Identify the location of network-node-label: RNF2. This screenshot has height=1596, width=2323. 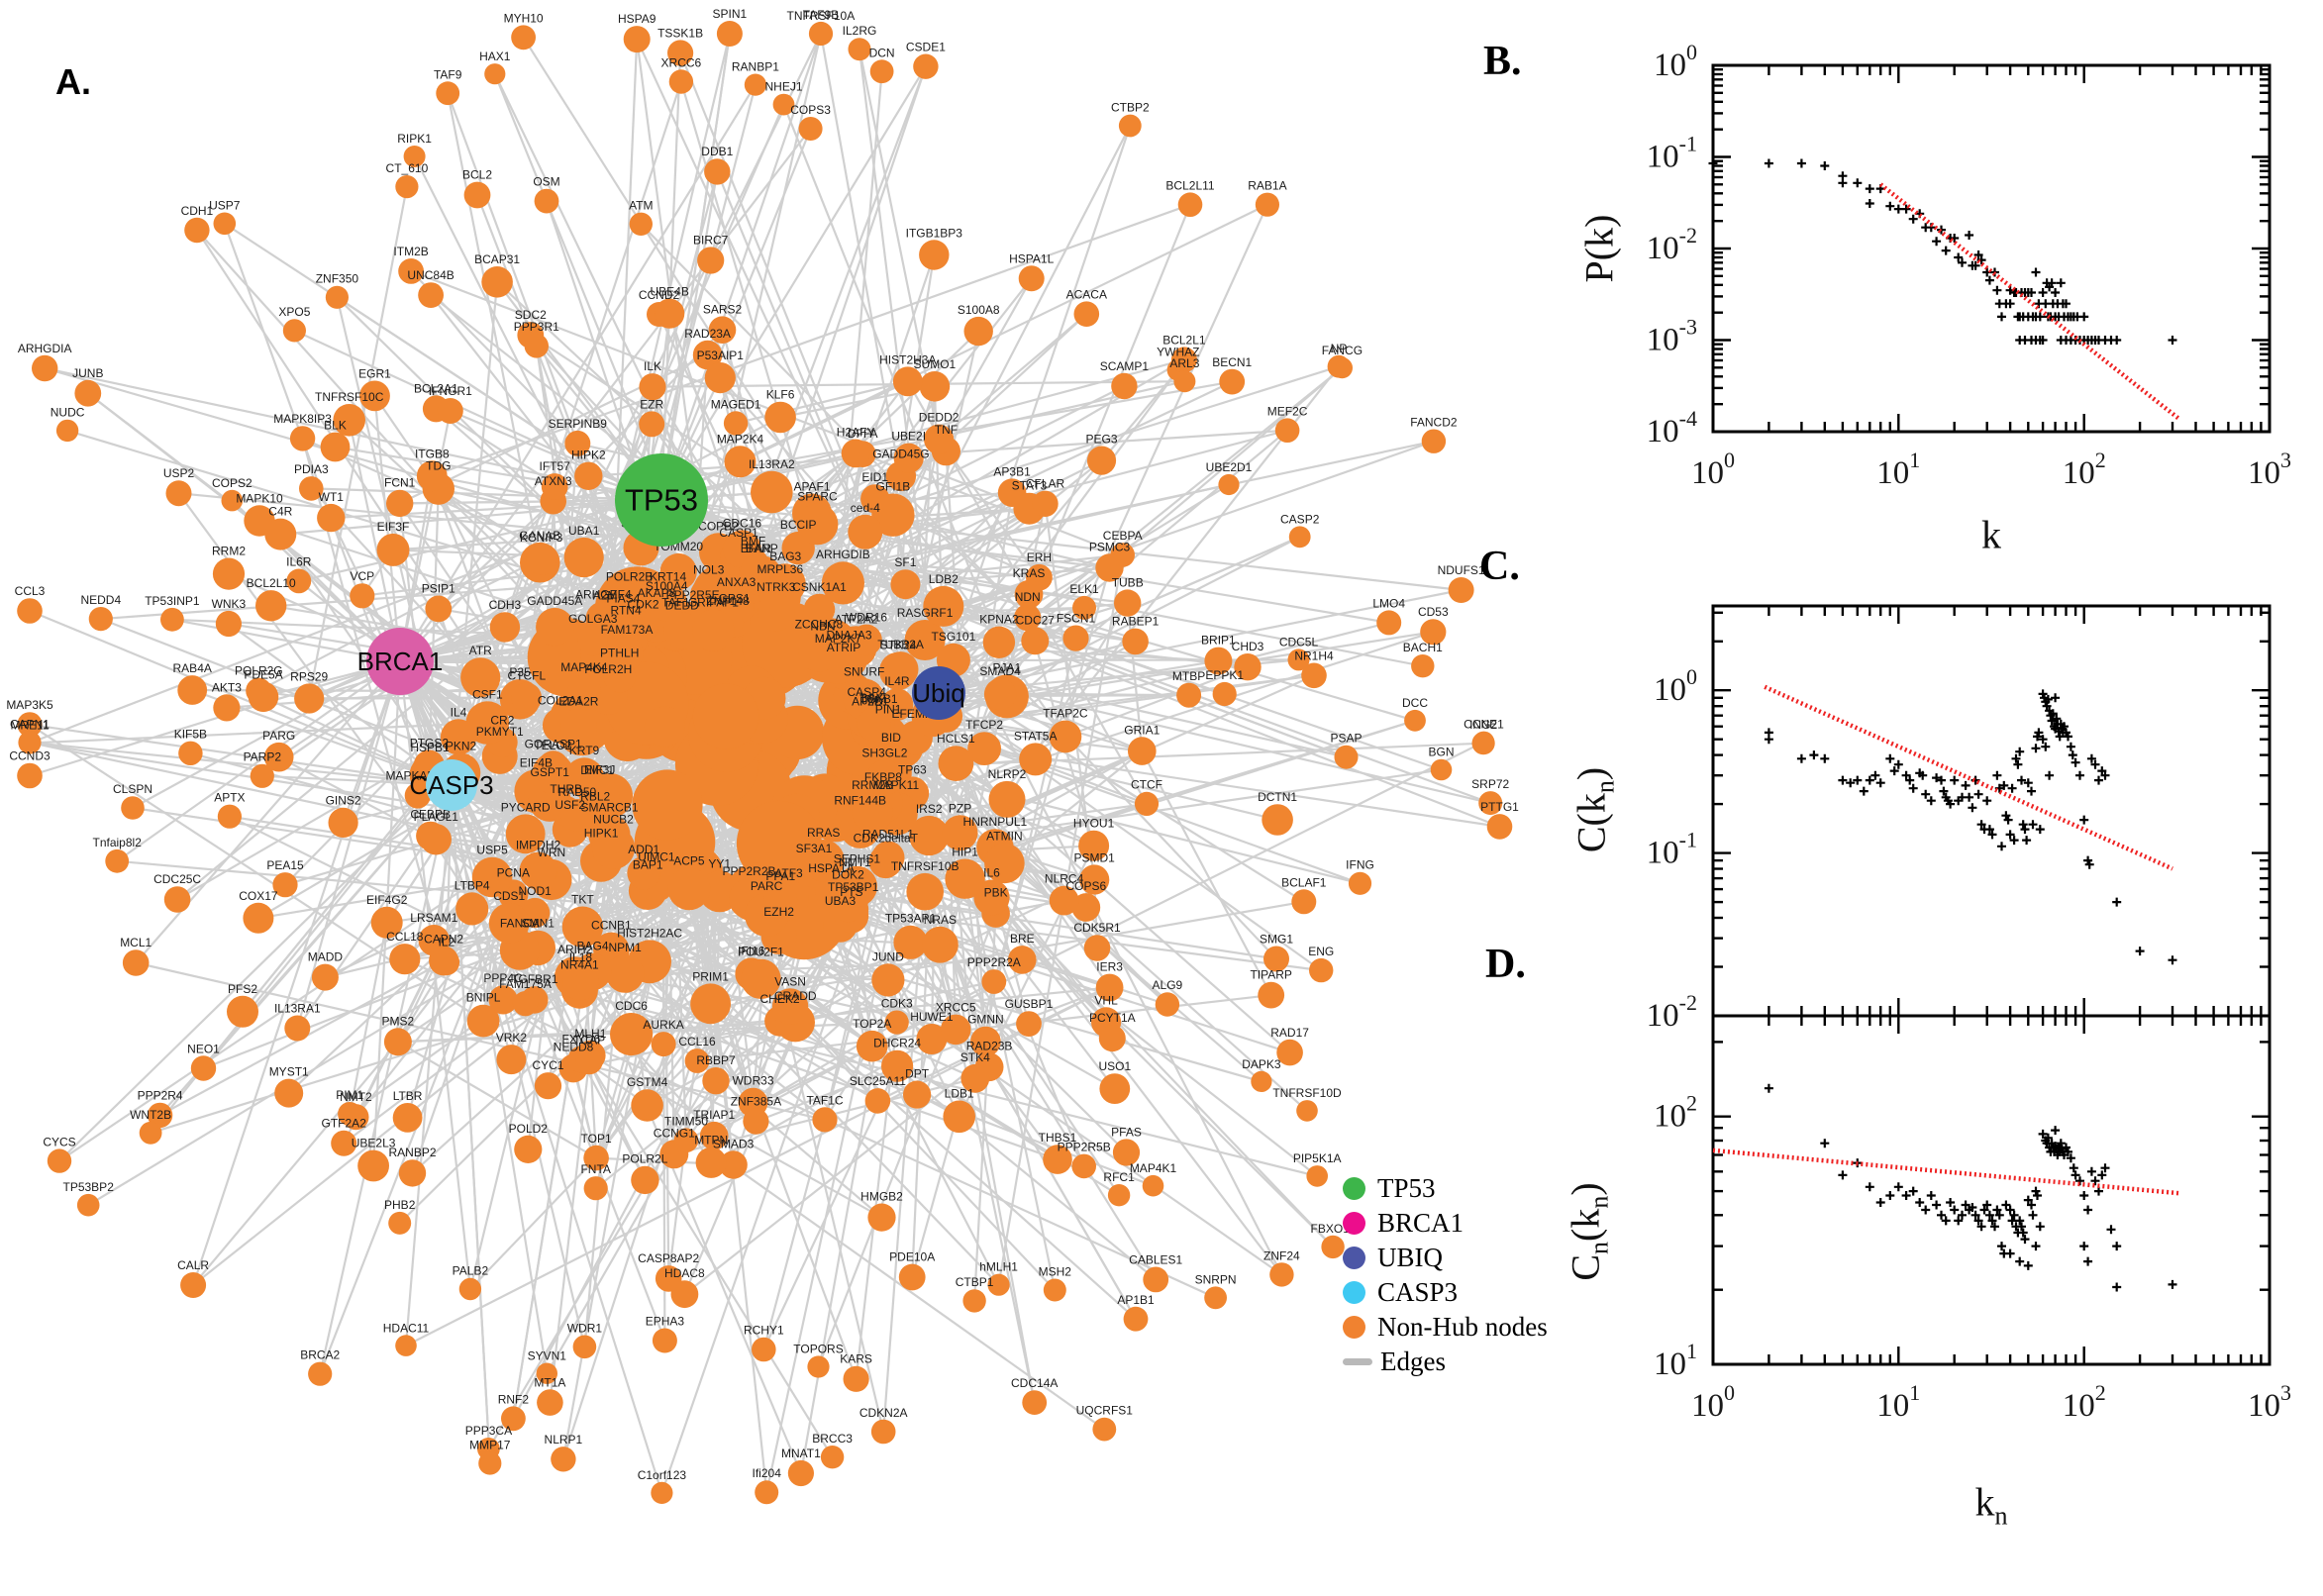
(514, 1399).